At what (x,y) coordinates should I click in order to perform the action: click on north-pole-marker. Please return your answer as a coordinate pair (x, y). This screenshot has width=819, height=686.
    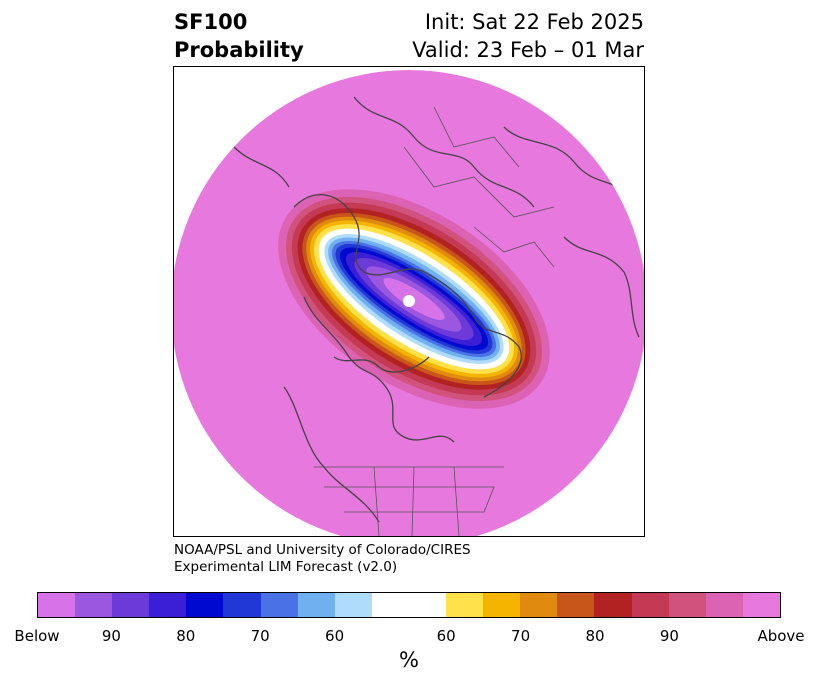
    Looking at the image, I should click on (409, 301).